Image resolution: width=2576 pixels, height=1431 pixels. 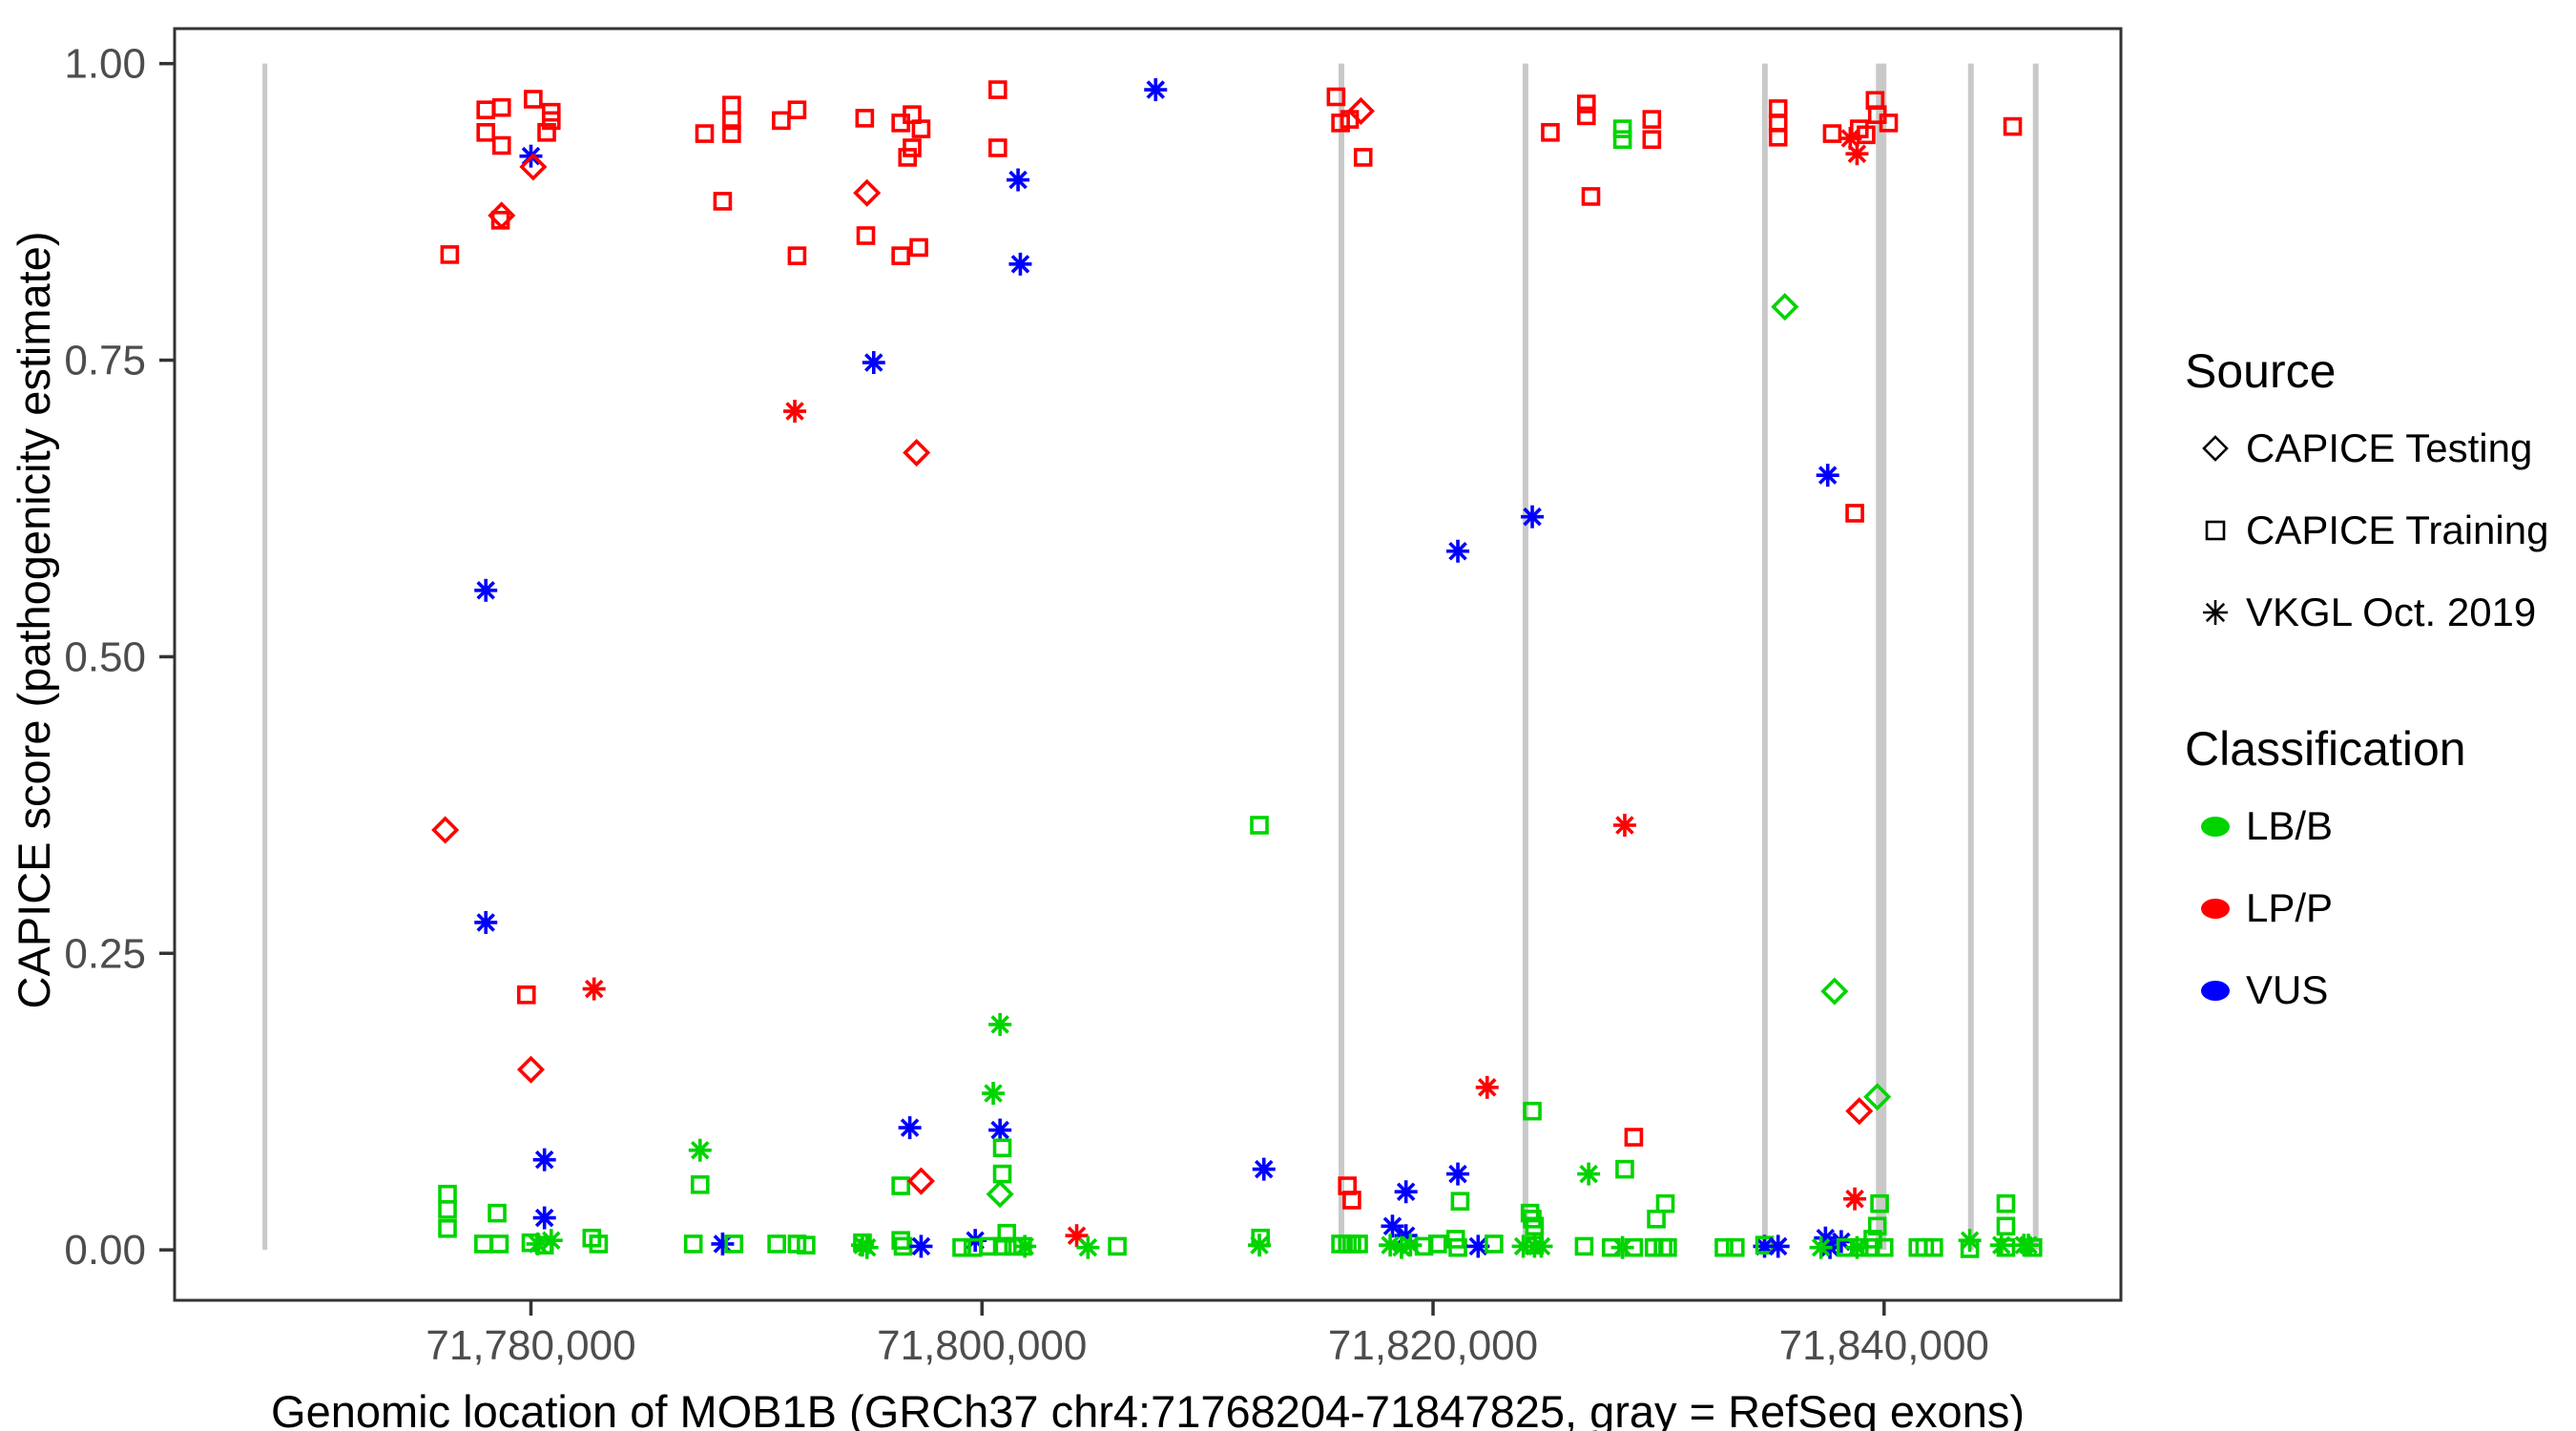 I want to click on diamond-icon, so click(x=2215, y=448).